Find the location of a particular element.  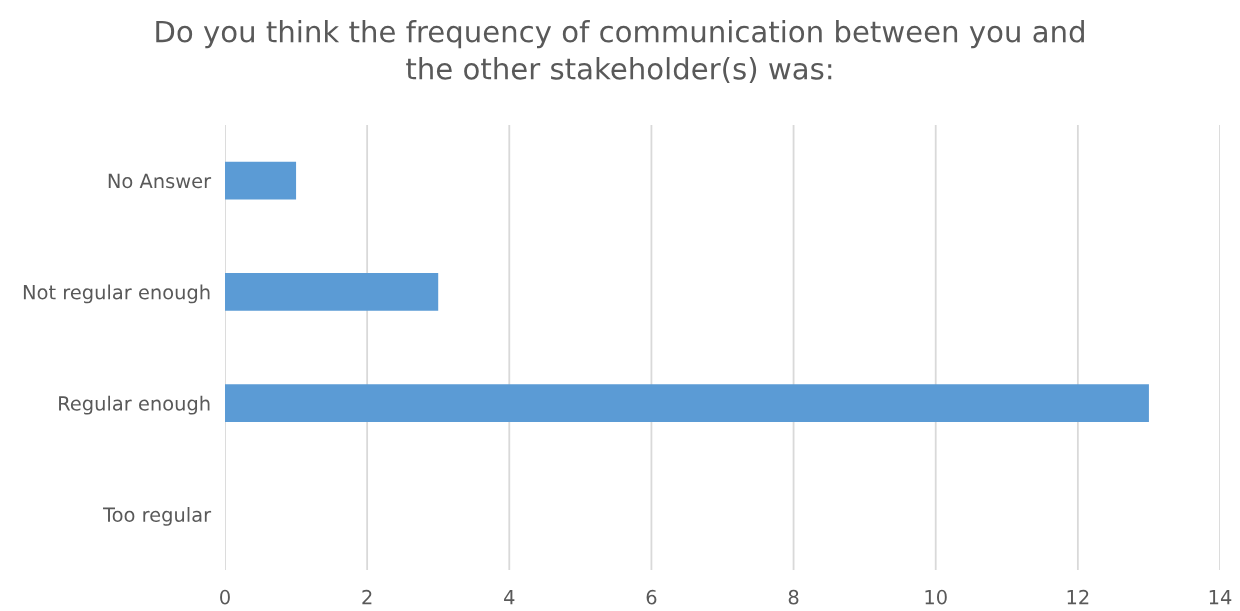

x-tick-label: 12 is located at coordinates (1078, 597).